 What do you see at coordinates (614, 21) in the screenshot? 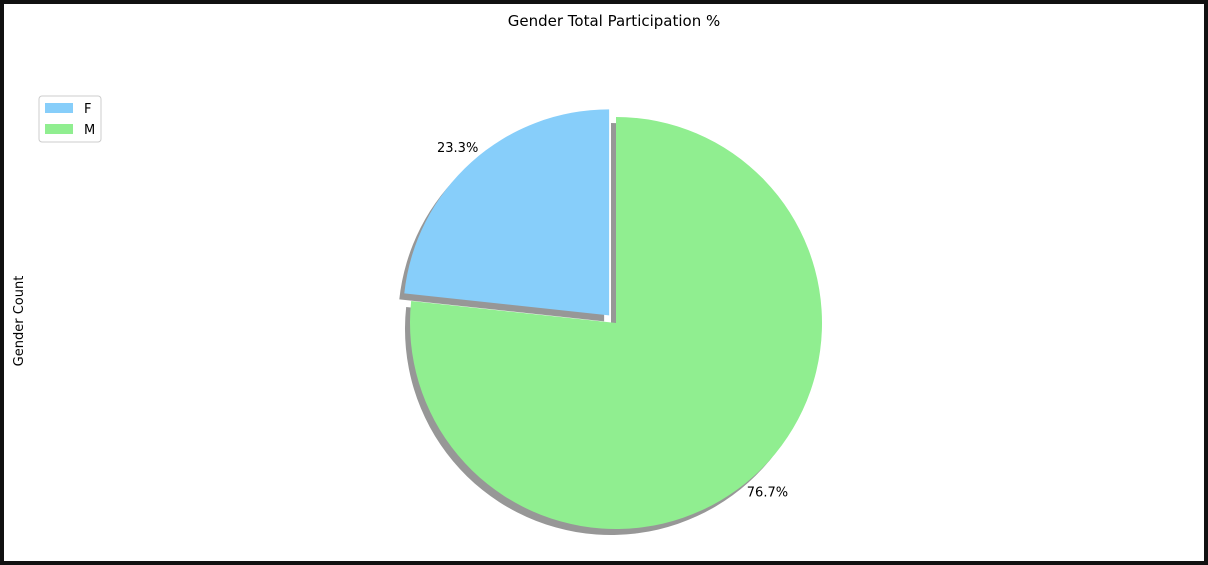
I see `chart-title: Gender Total Participation %` at bounding box center [614, 21].